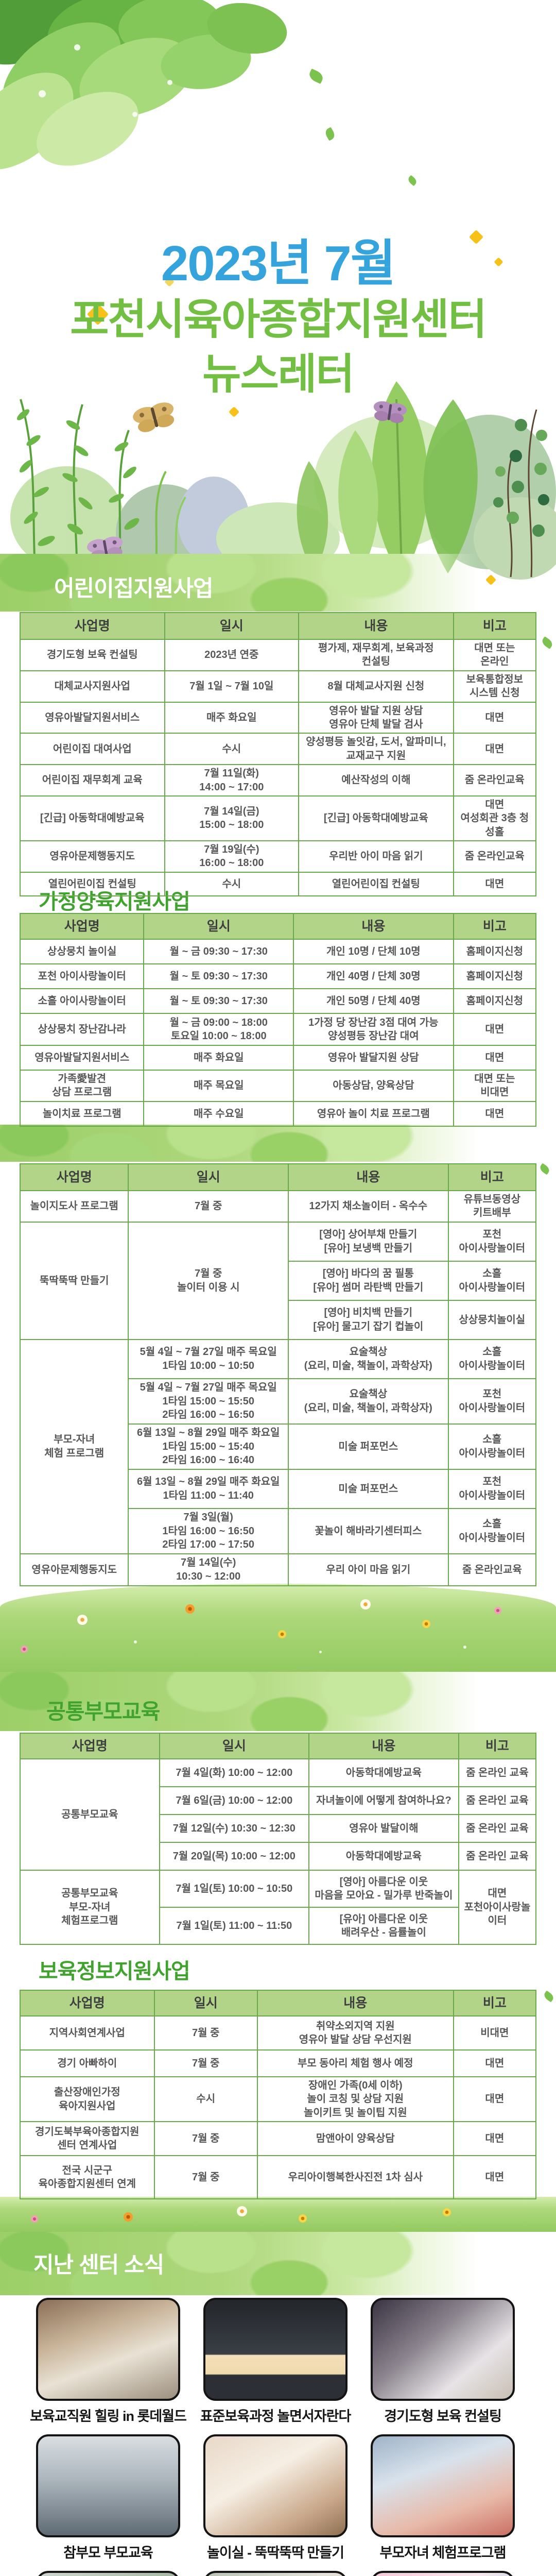  I want to click on table-cell: 경기 아빠하이, so click(87, 2063).